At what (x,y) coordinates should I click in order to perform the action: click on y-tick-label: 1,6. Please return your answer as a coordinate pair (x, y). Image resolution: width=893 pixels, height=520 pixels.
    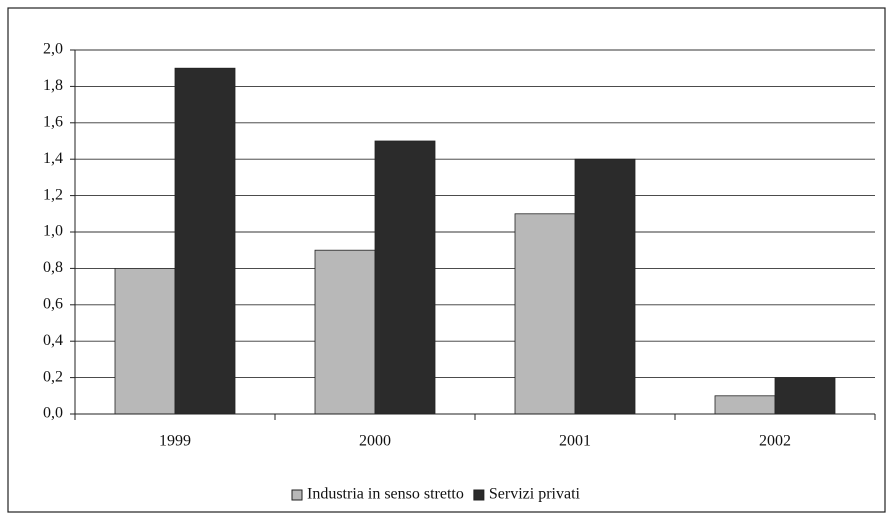
    Looking at the image, I should click on (53, 121).